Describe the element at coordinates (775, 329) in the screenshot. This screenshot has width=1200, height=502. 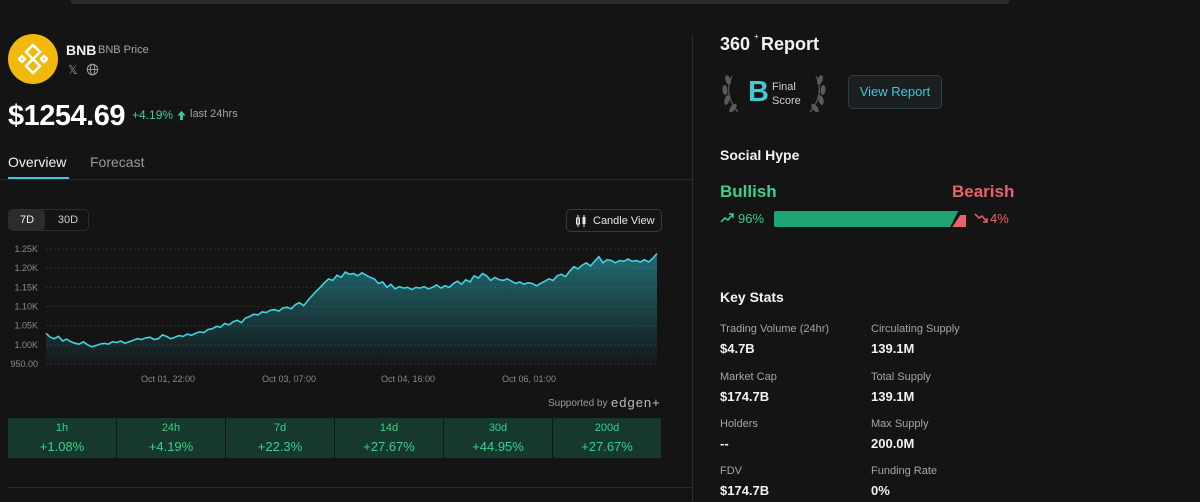
I see `stat-label: Trading Volume (24hr)` at that location.